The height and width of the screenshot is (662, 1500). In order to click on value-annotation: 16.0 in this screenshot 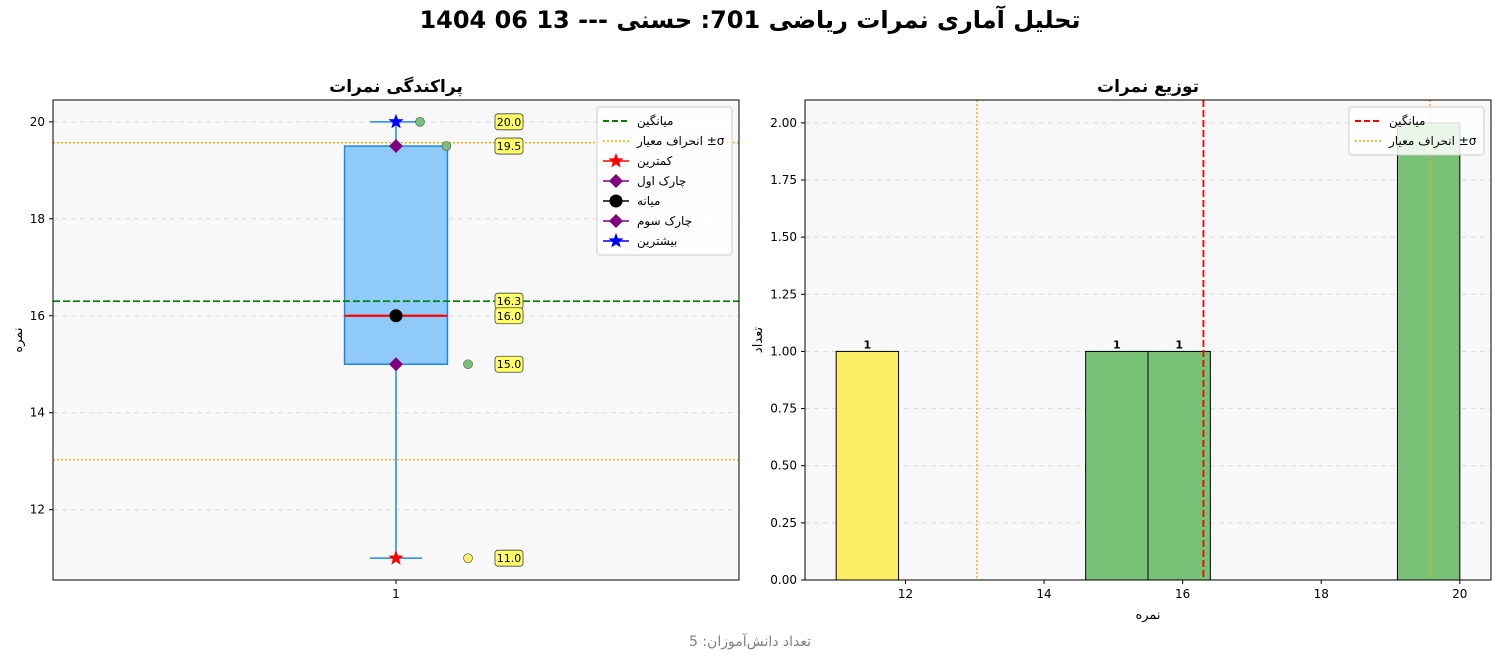, I will do `click(509, 316)`.